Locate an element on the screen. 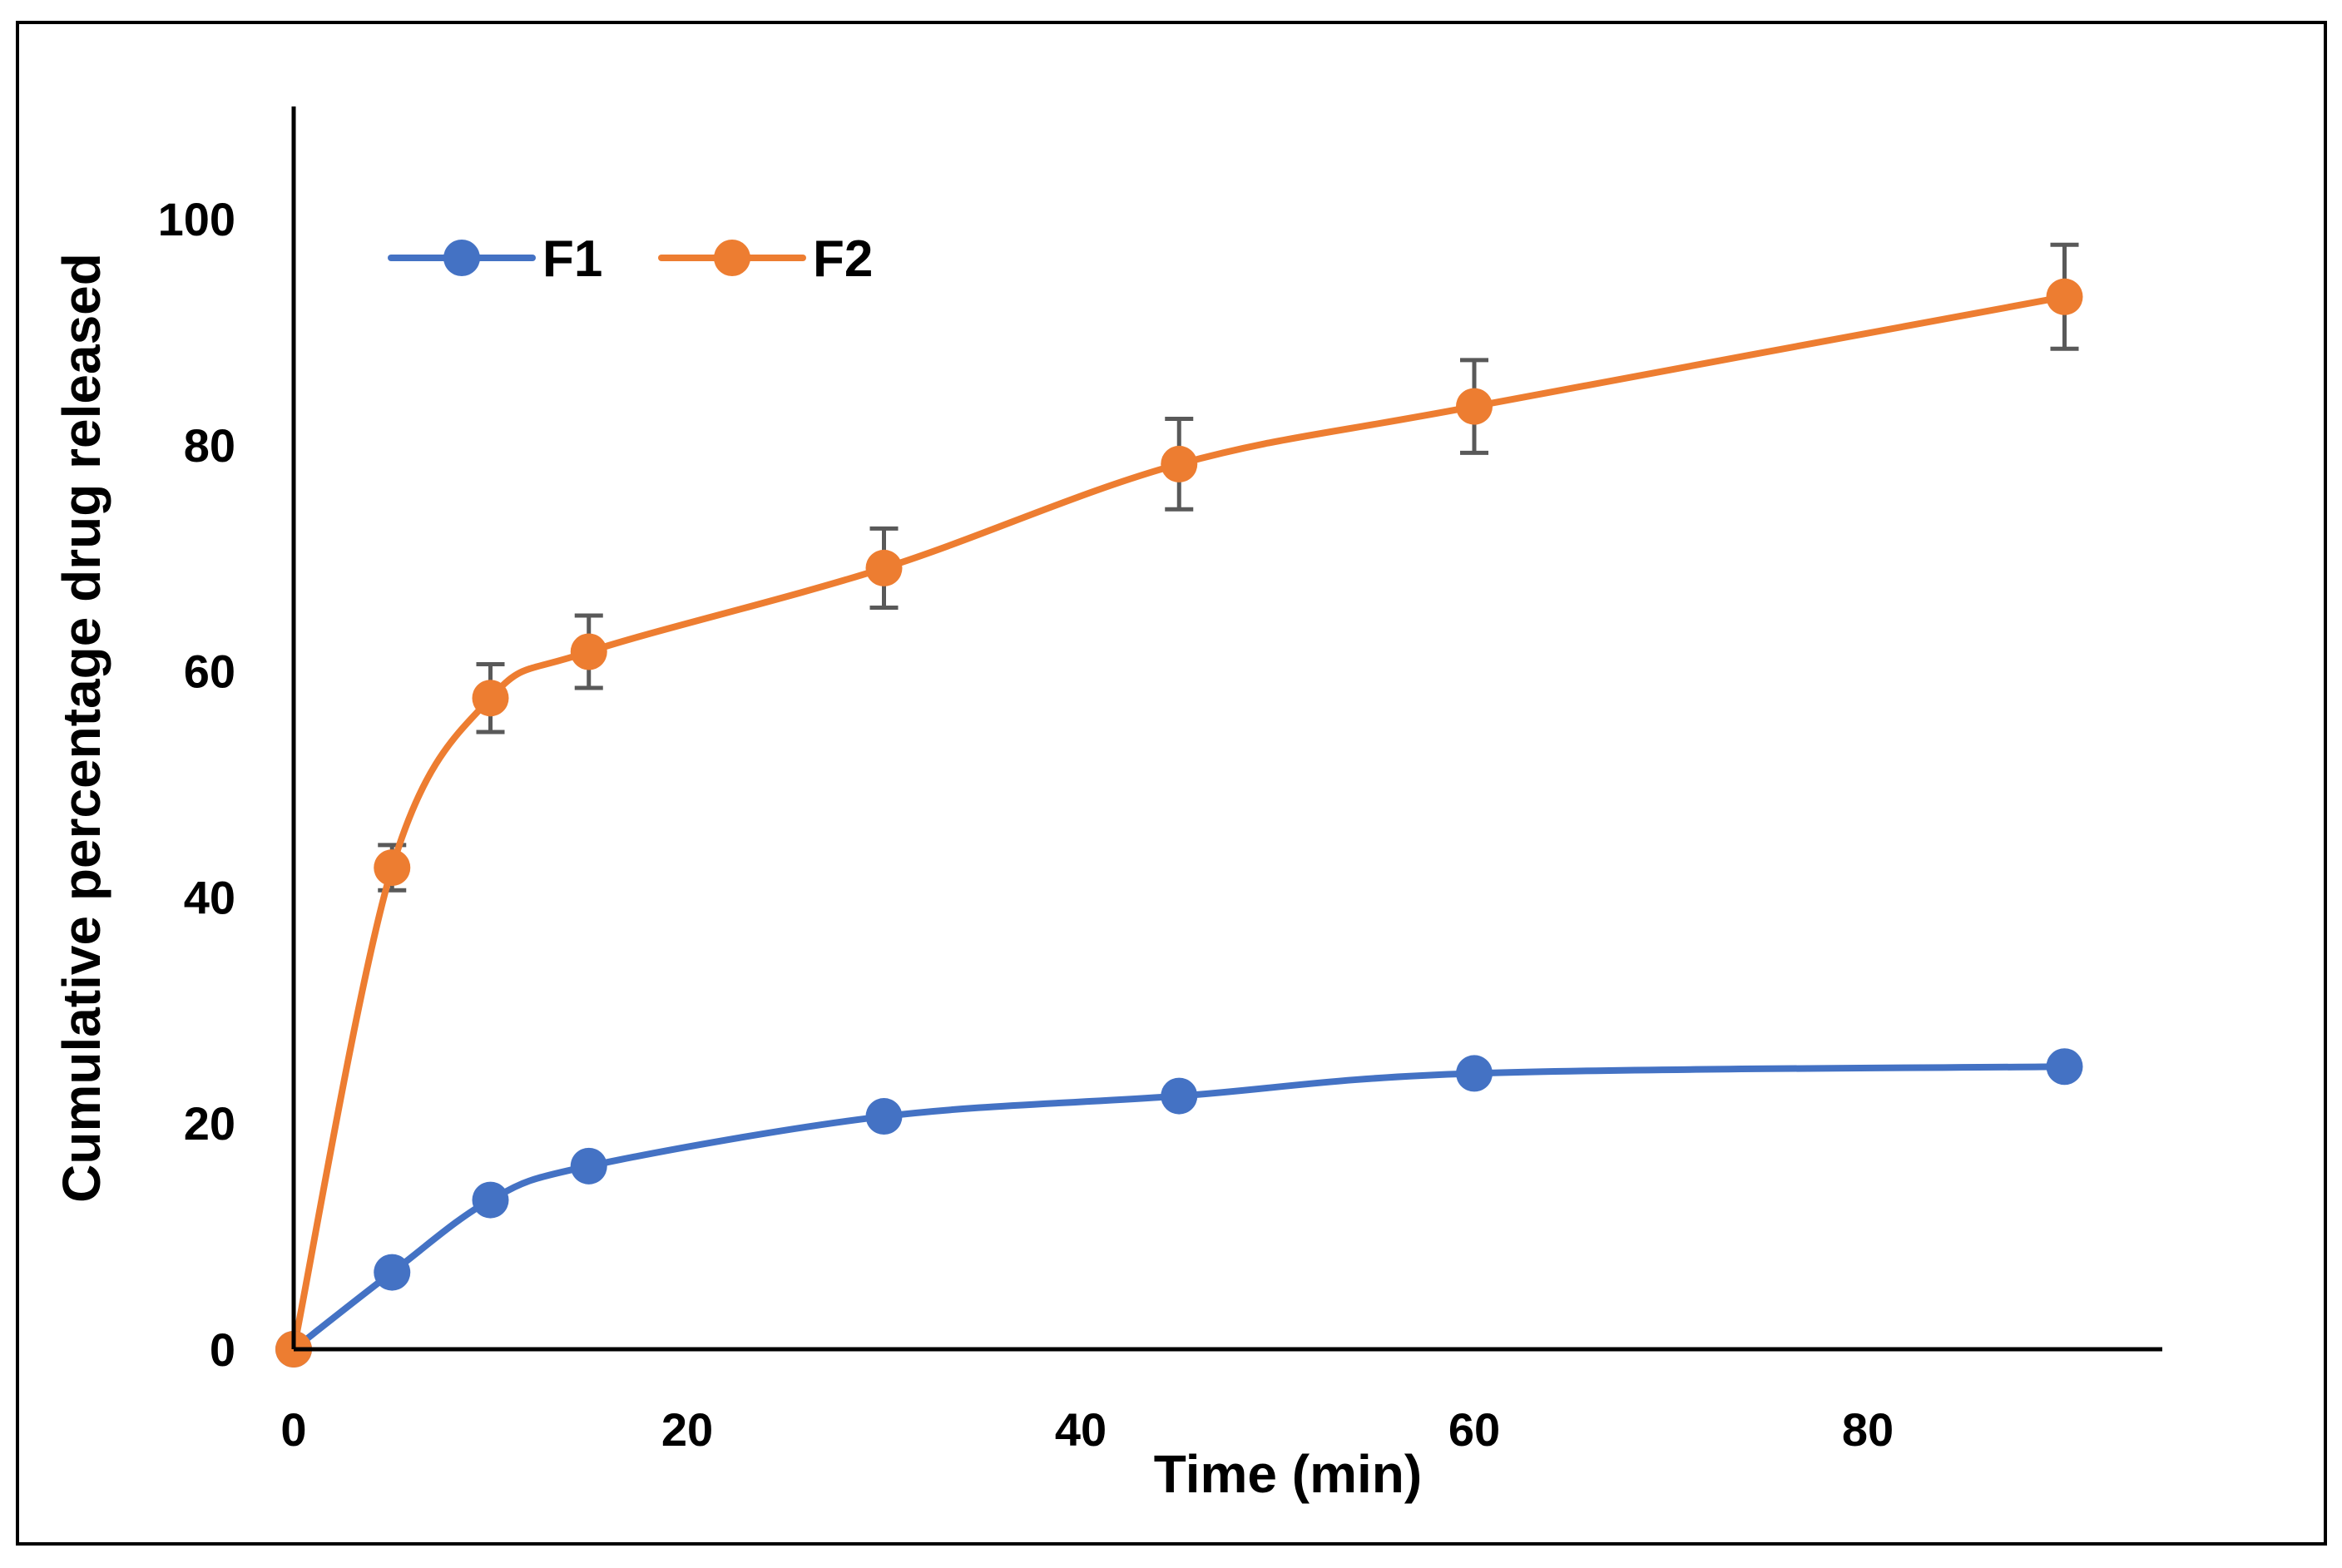 The image size is (2342, 1568). y-tick-label: 80 is located at coordinates (209, 445).